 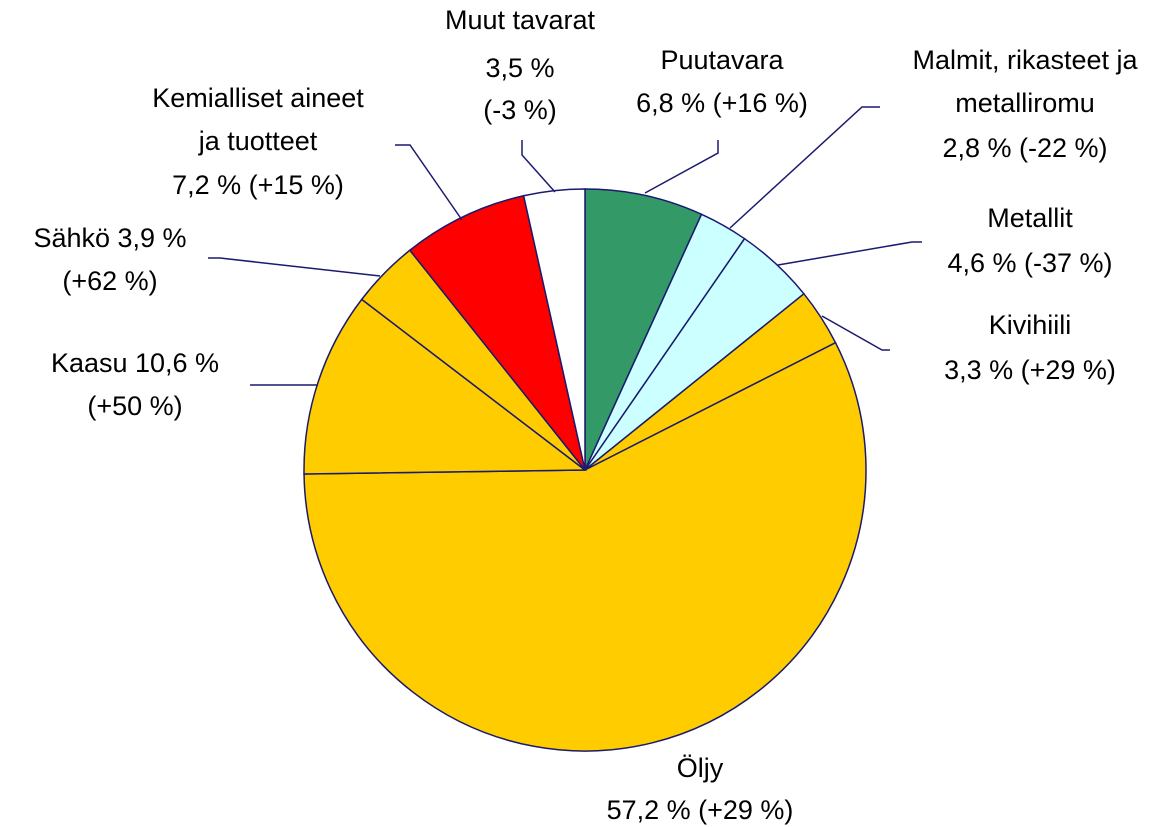 What do you see at coordinates (519, 68) in the screenshot?
I see `slice-label: 3,5 %` at bounding box center [519, 68].